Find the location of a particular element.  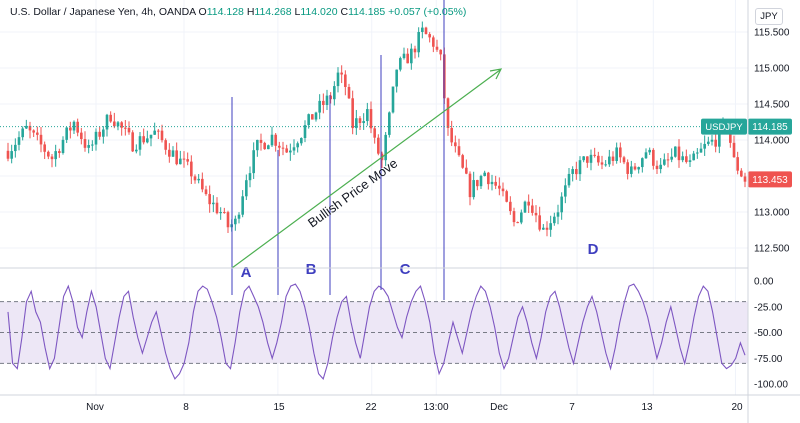

time-tick-label: 13:00 is located at coordinates (435, 407).